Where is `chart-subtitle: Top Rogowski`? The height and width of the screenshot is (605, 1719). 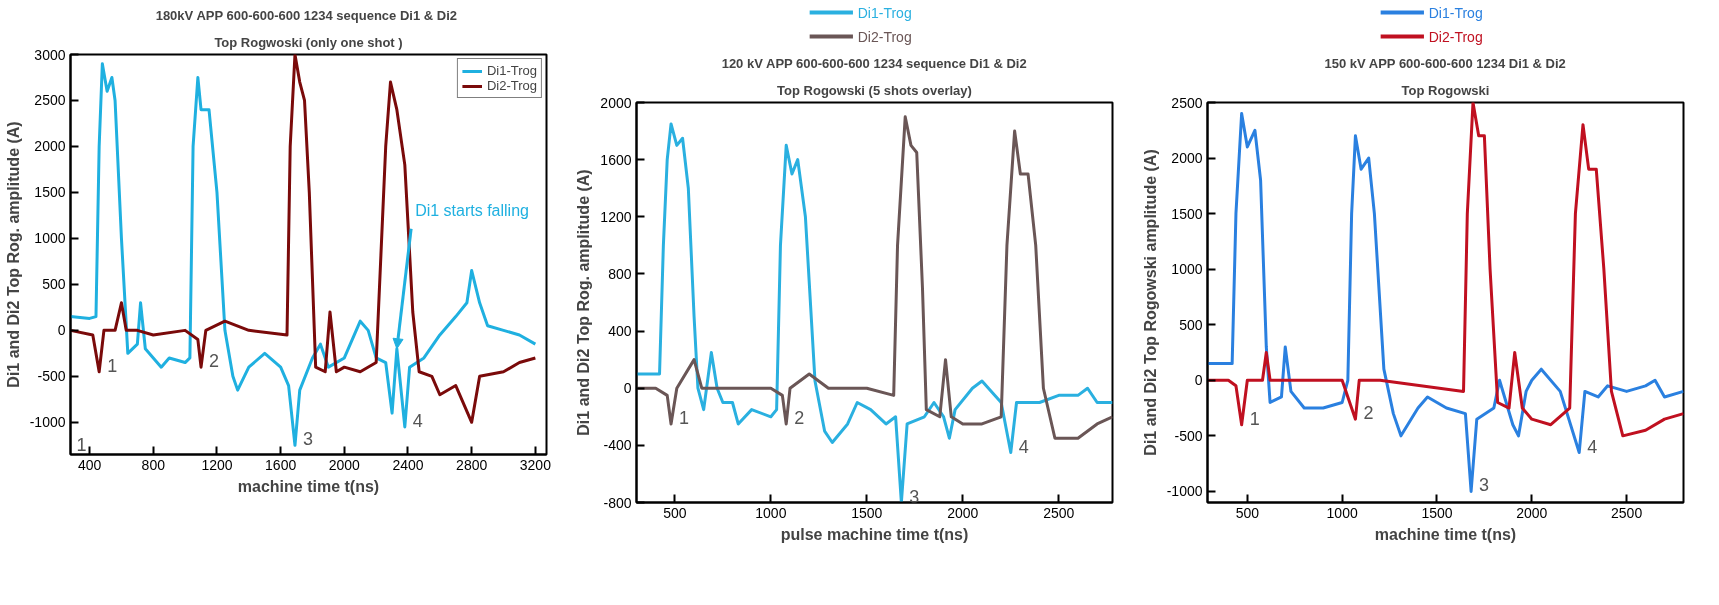 chart-subtitle: Top Rogowski is located at coordinates (1445, 90).